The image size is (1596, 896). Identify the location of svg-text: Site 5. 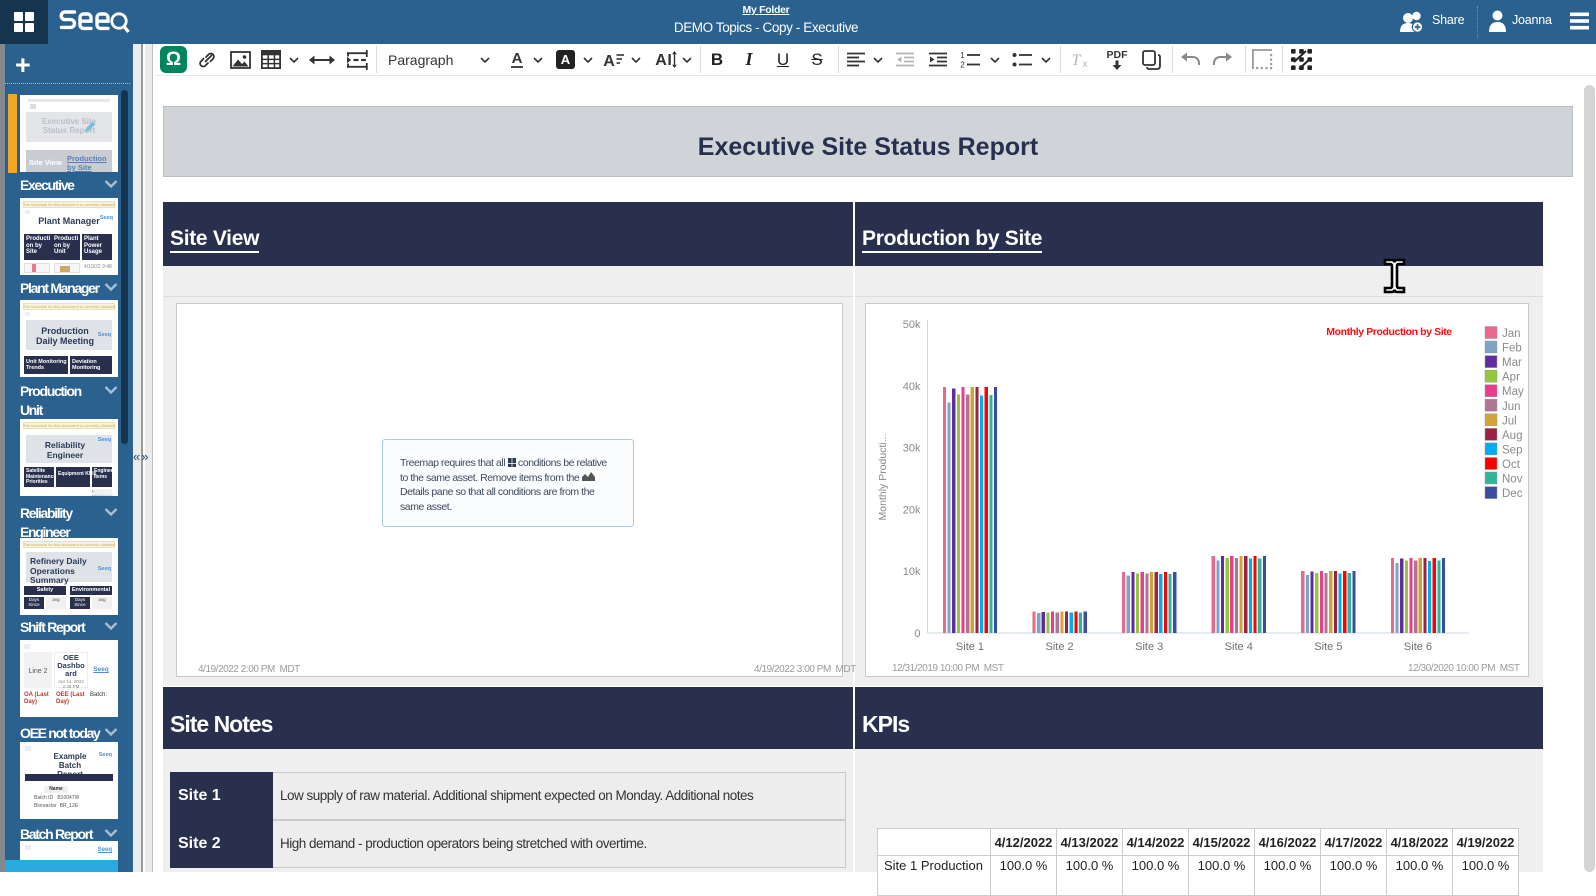
(1328, 647).